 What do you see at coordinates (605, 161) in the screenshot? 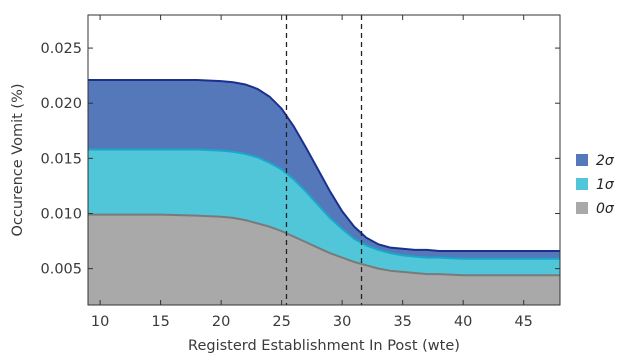
I see `legend-label: 2σ` at bounding box center [605, 161].